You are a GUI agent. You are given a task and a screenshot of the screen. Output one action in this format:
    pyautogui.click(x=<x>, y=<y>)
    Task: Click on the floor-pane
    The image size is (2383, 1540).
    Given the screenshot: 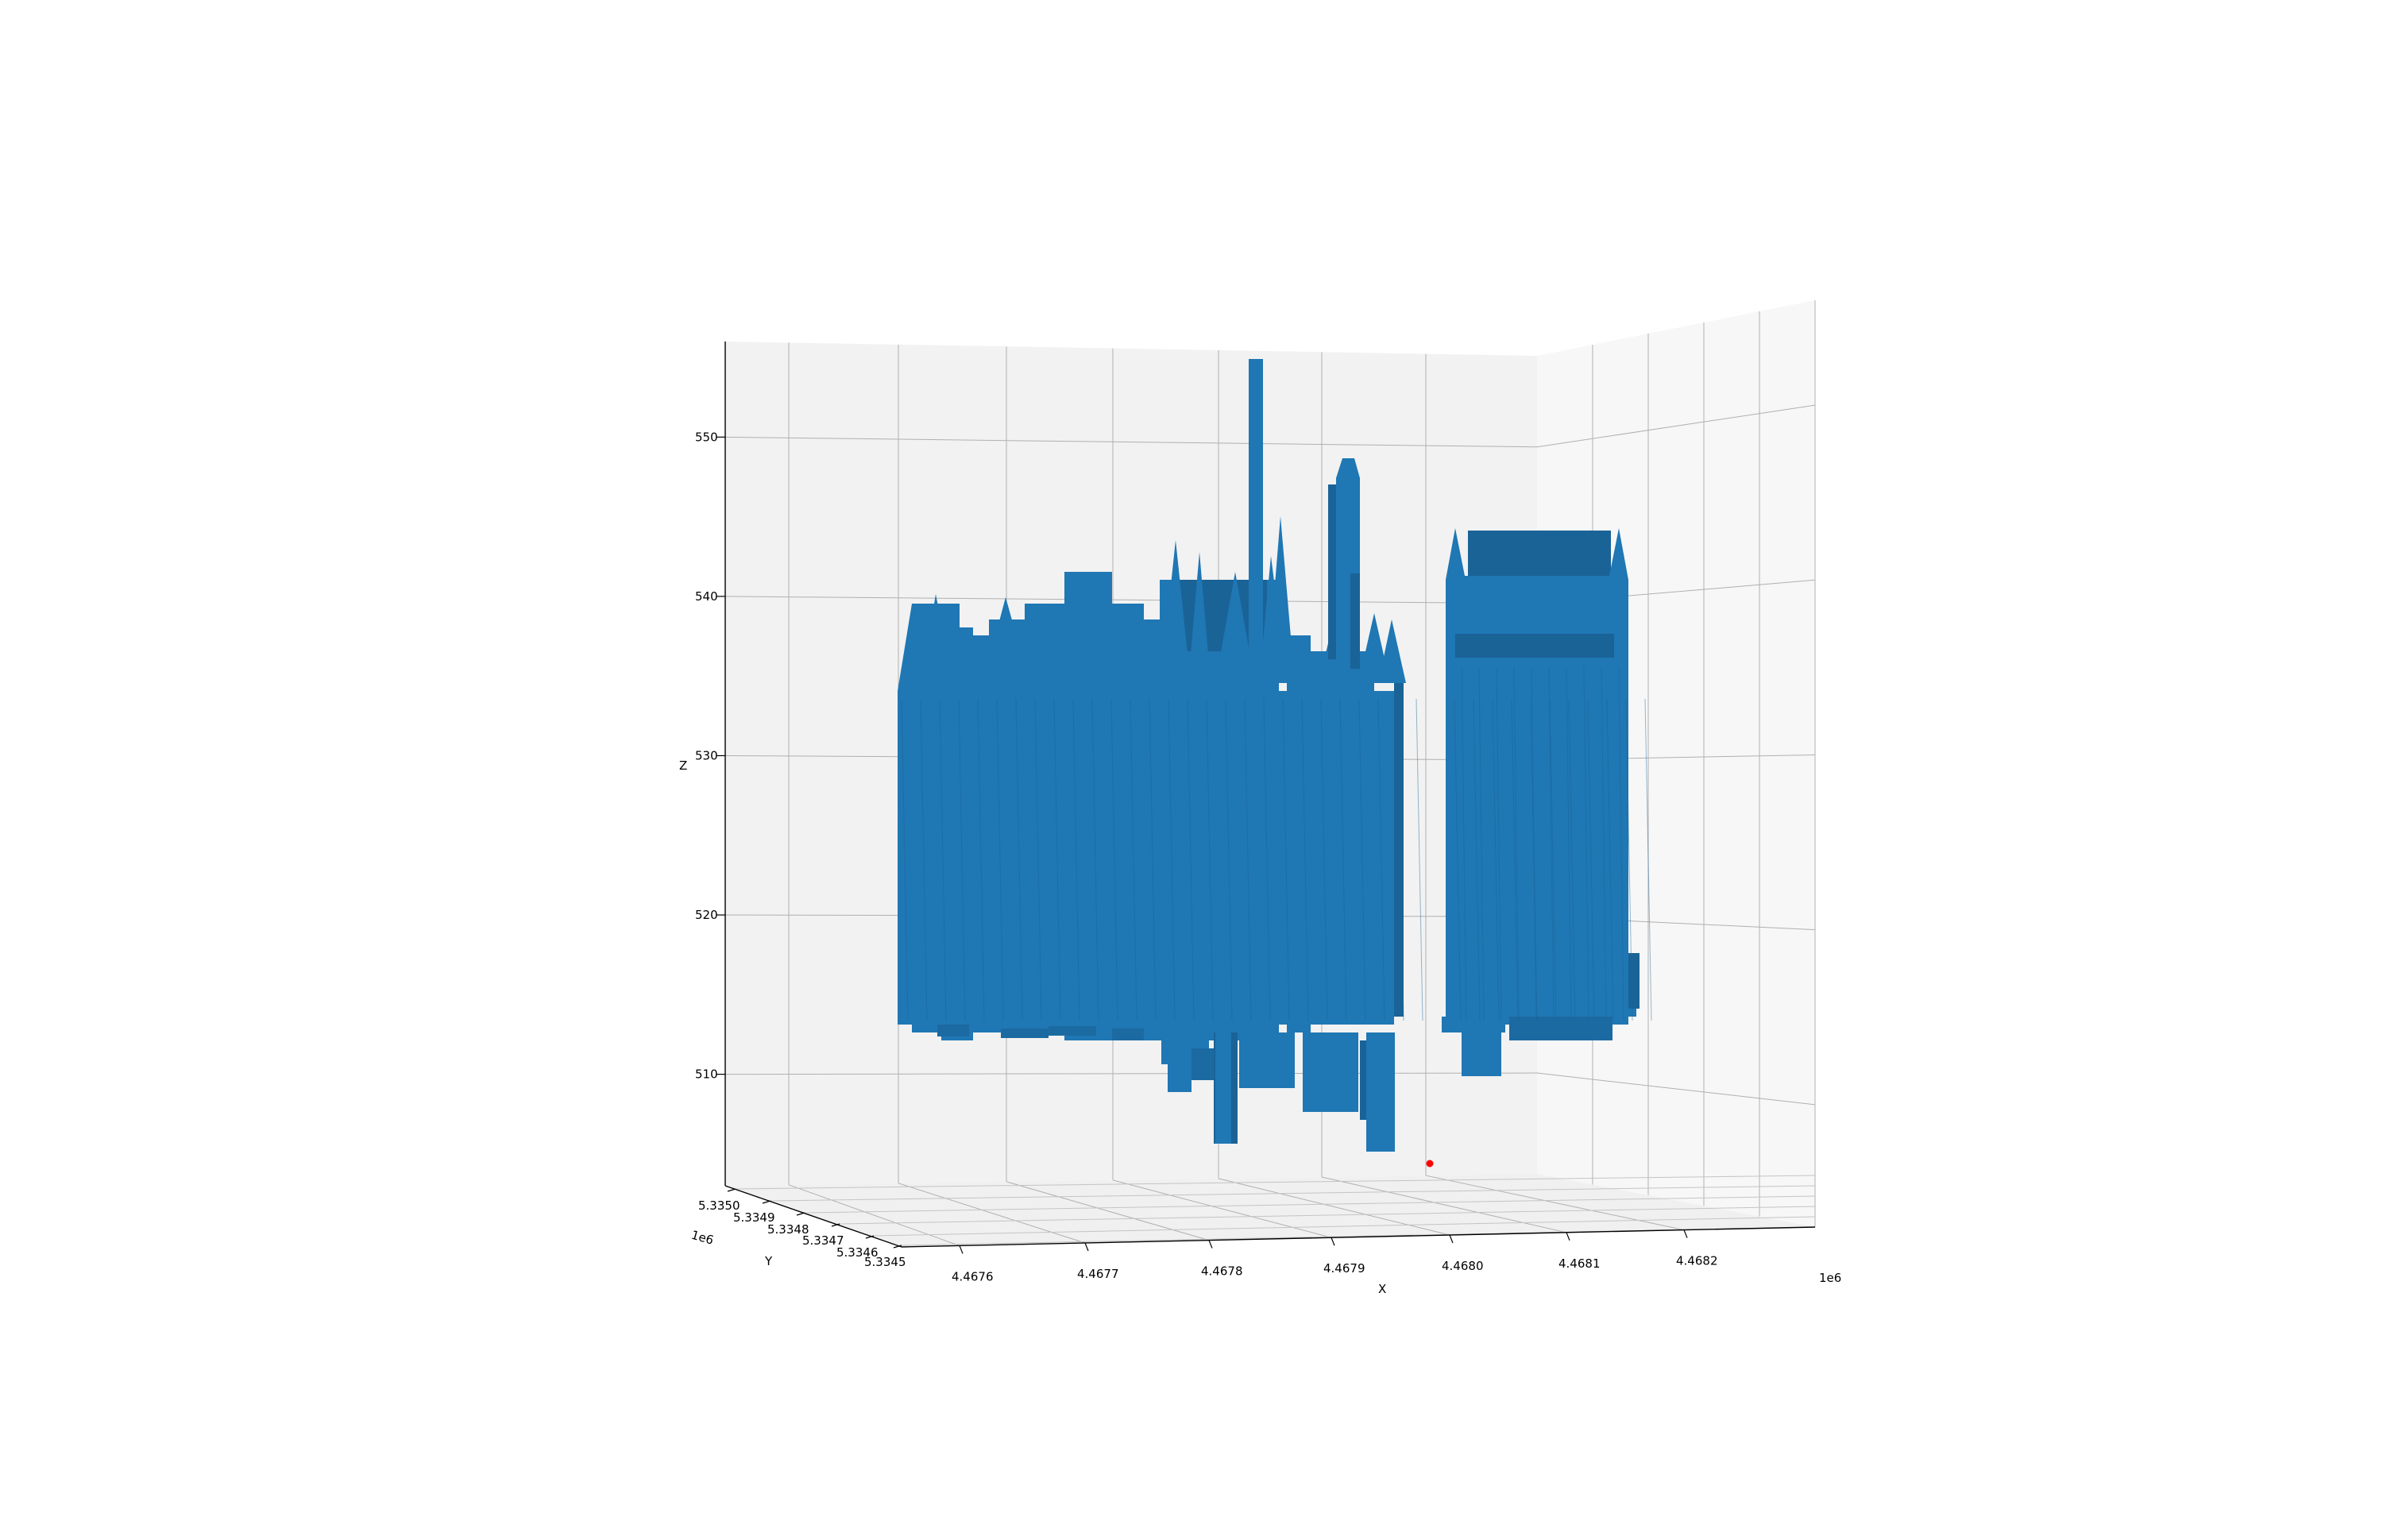 What is the action you would take?
    pyautogui.click(x=1270, y=1210)
    